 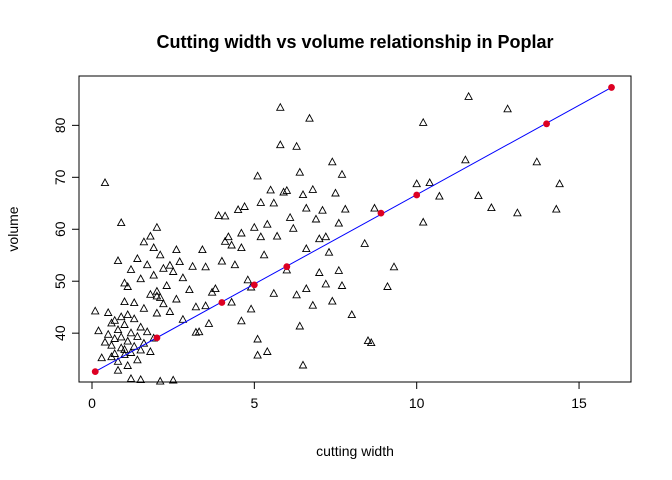 What do you see at coordinates (60, 125) in the screenshot?
I see `y-tick-label: 80` at bounding box center [60, 125].